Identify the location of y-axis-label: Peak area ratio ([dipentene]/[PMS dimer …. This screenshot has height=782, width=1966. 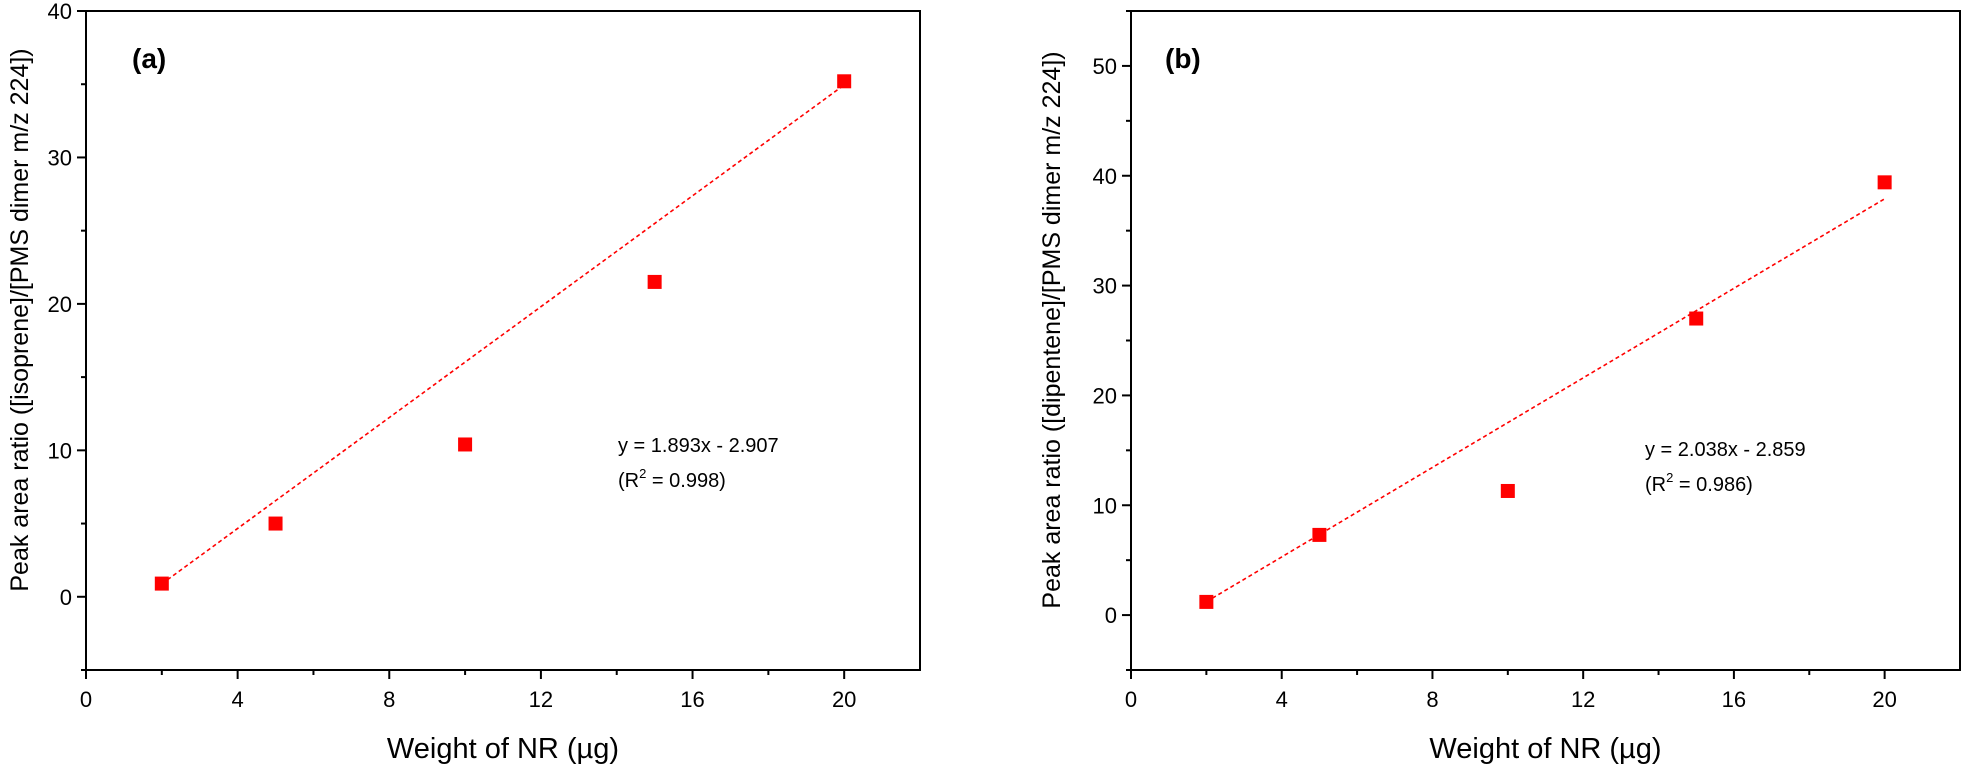
(1052, 329).